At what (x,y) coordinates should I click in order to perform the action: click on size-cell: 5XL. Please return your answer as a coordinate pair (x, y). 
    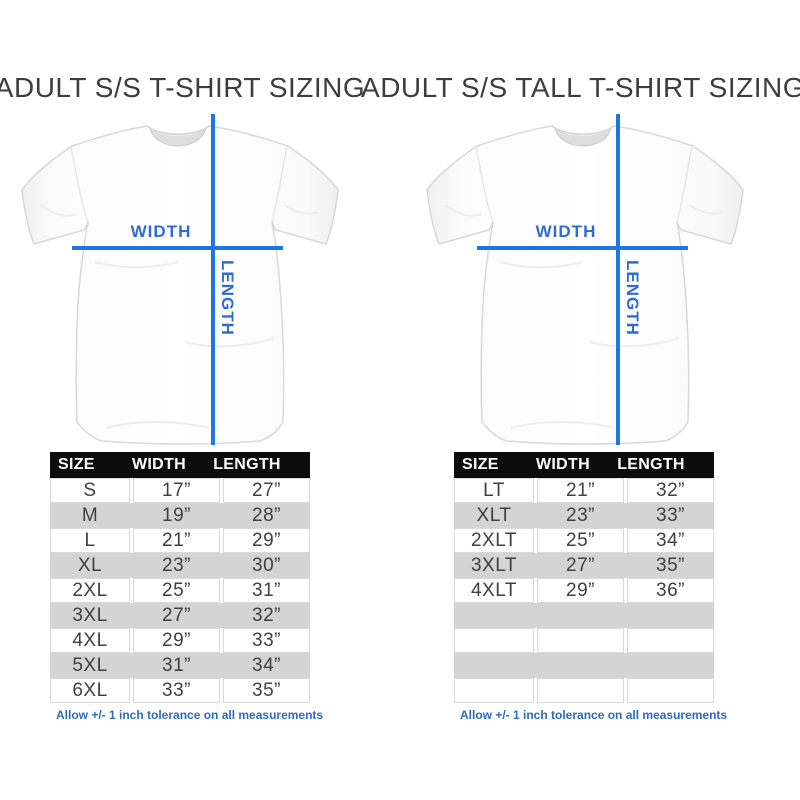
    Looking at the image, I should click on (90, 665).